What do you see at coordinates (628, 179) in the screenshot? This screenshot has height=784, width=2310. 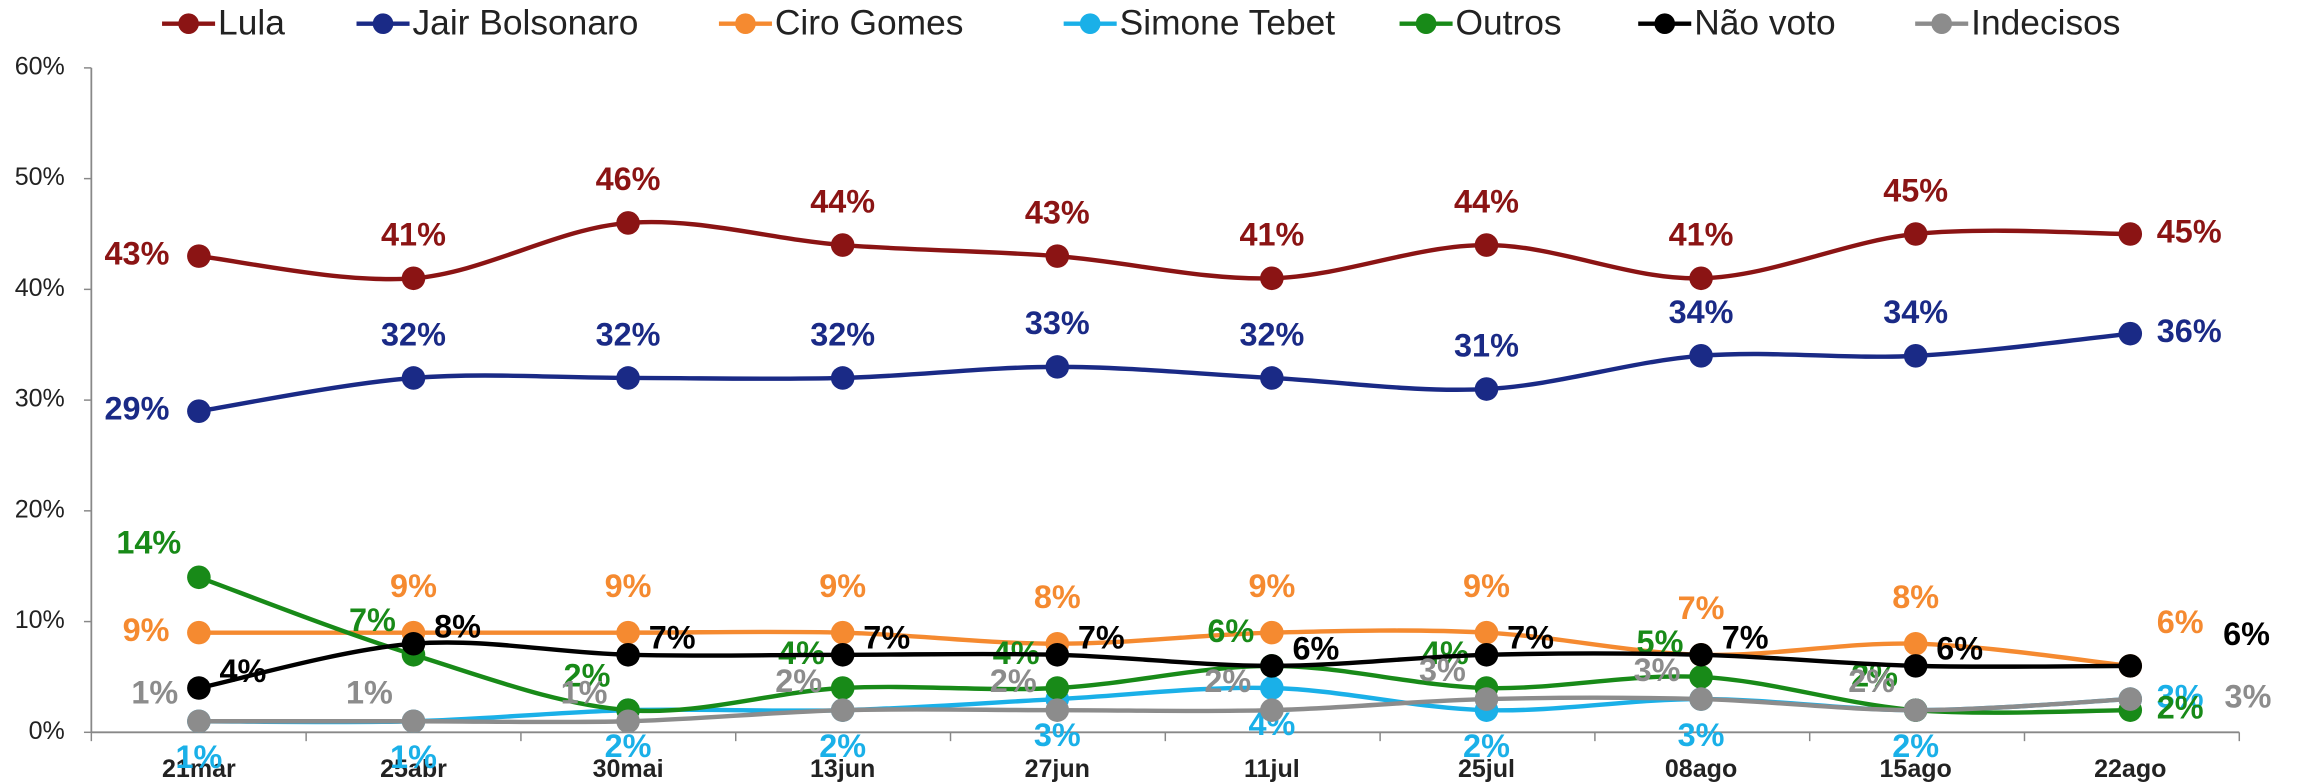 I see `data-label: 46%` at bounding box center [628, 179].